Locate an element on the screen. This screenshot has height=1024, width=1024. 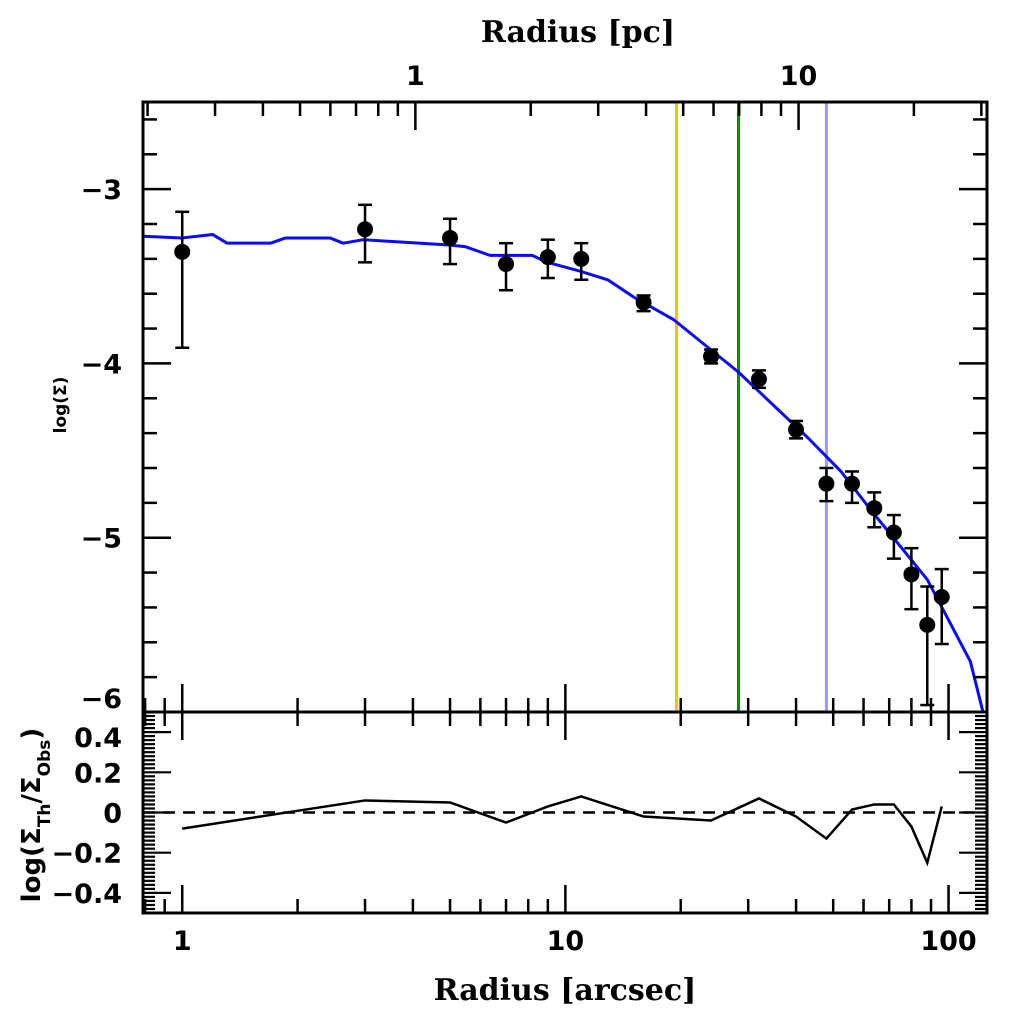
residual-y-axis-title: log(ΣTh/ΣObs) is located at coordinates (36, 815).